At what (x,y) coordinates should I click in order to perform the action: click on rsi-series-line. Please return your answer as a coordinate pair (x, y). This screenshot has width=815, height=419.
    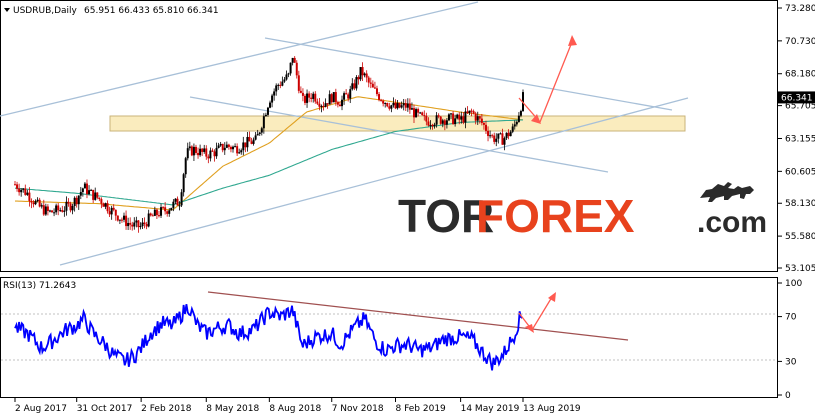
    Looking at the image, I should click on (268, 337).